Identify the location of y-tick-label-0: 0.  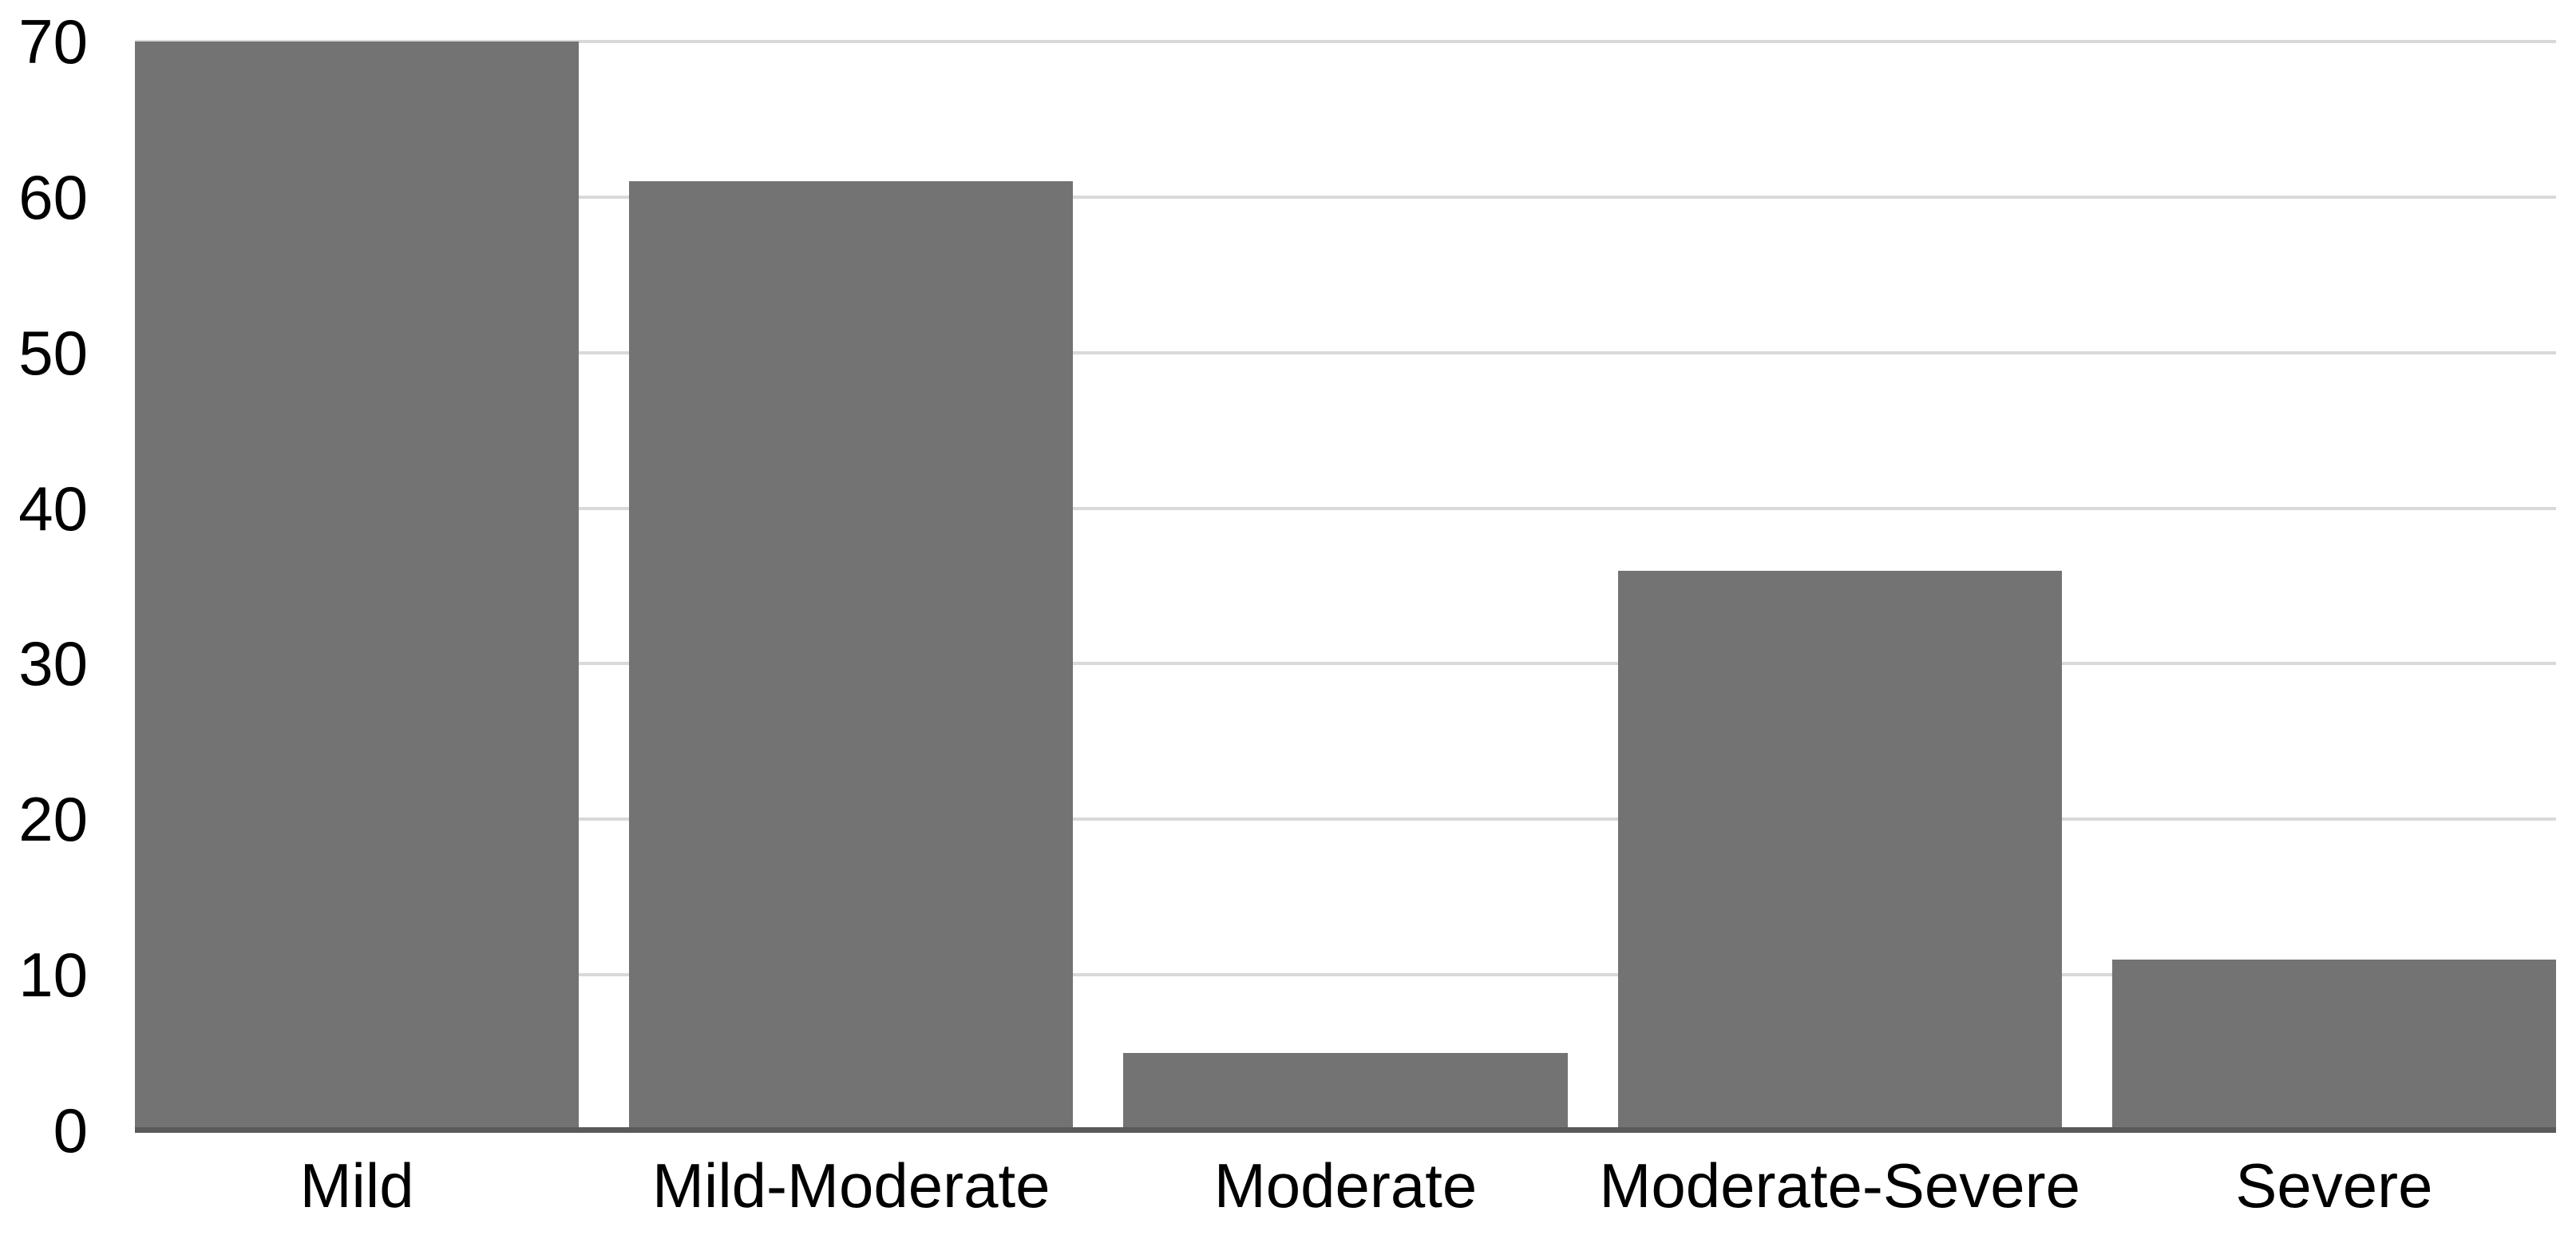
(71, 1130).